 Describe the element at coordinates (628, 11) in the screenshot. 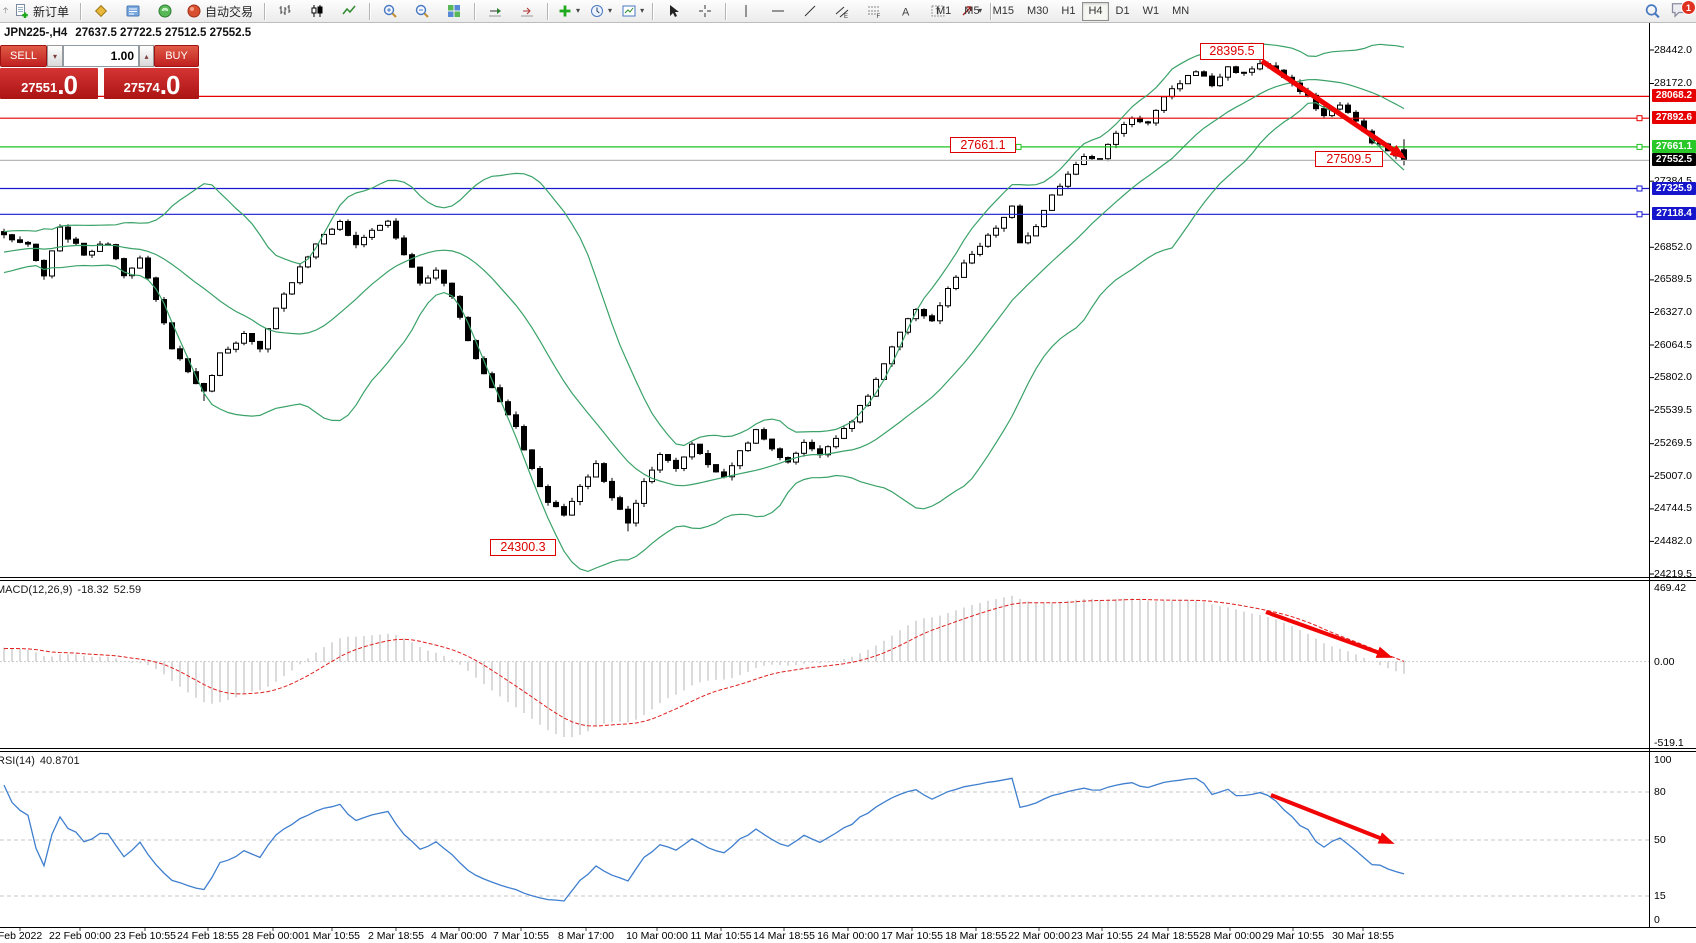

I see `templates-icon` at that location.